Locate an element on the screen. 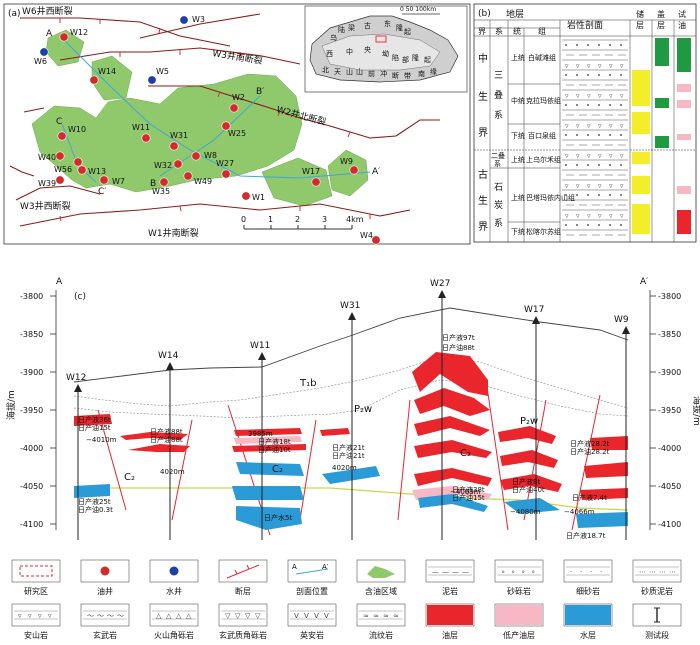 The image size is (700, 645). scale-tick-3: 3 is located at coordinates (324, 219).